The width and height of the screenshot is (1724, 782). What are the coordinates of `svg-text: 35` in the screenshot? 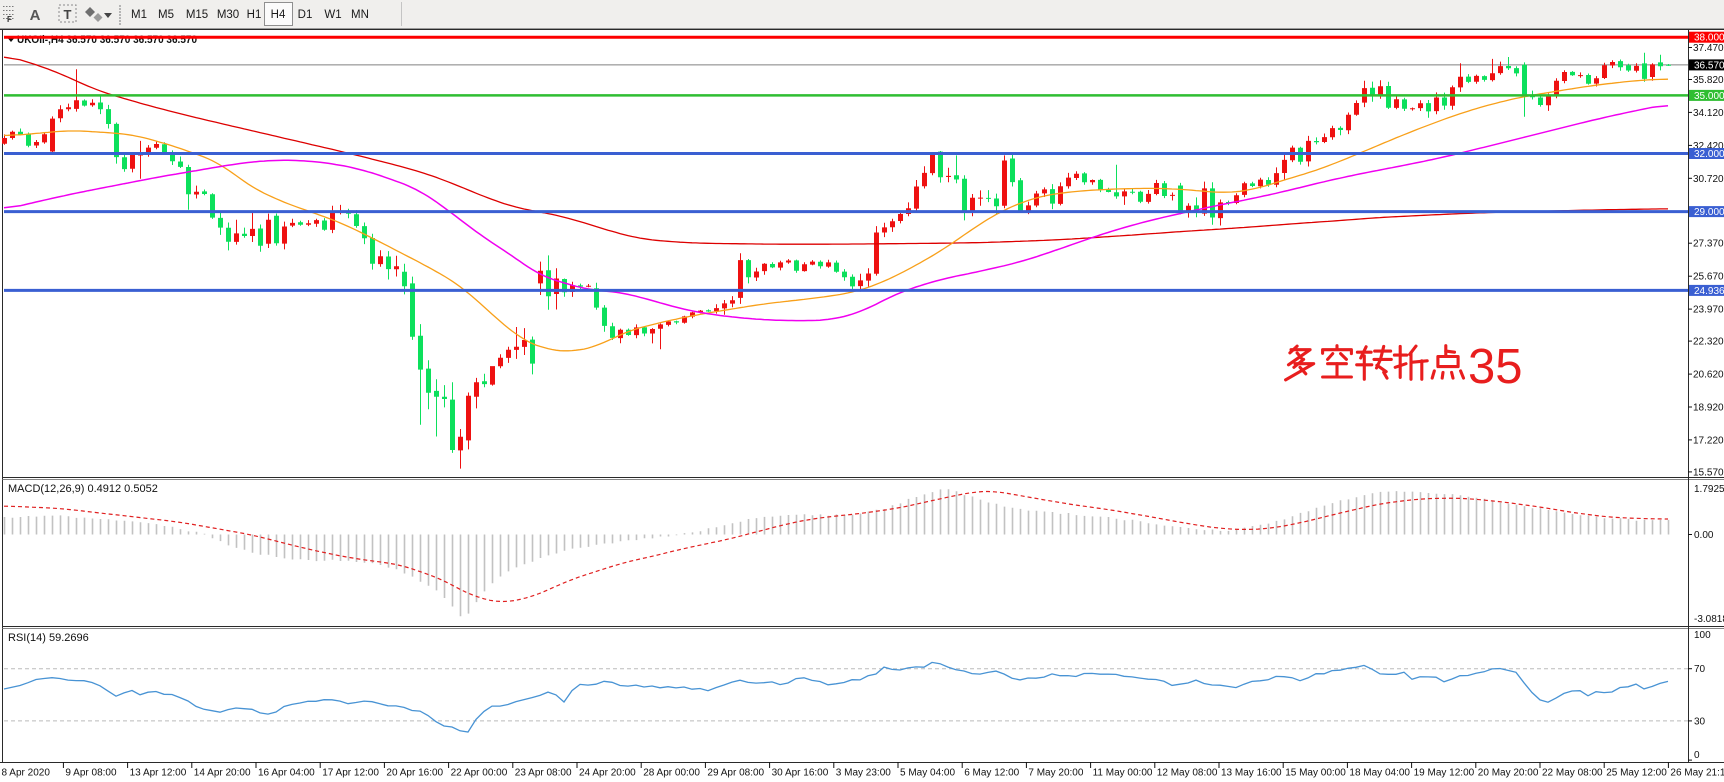 It's located at (1495, 367).